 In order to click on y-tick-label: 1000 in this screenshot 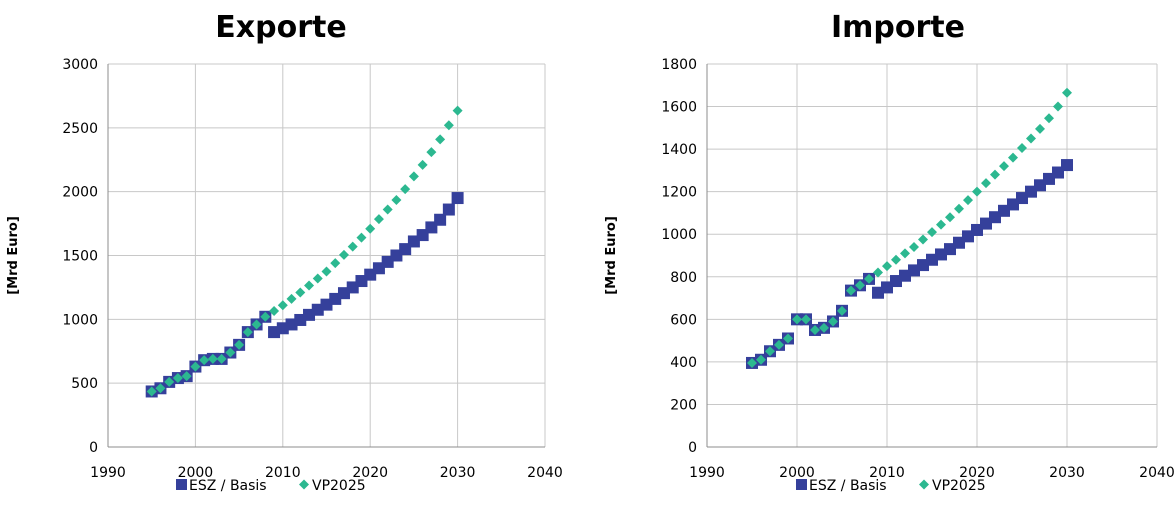, I will do `click(80, 320)`.